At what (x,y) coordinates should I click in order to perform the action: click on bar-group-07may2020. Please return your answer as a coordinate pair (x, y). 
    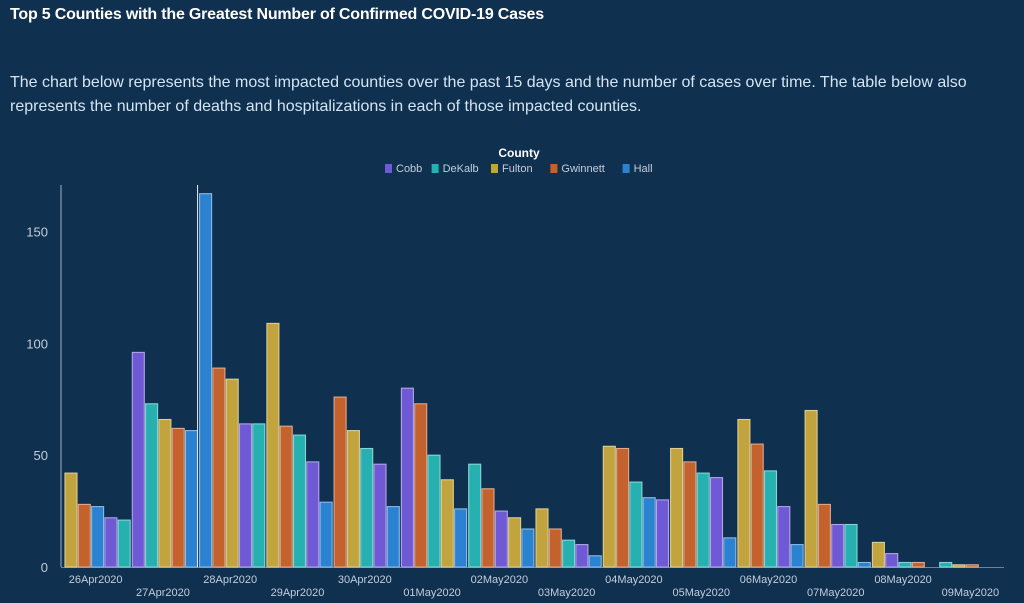
    Looking at the image, I should click on (837, 488).